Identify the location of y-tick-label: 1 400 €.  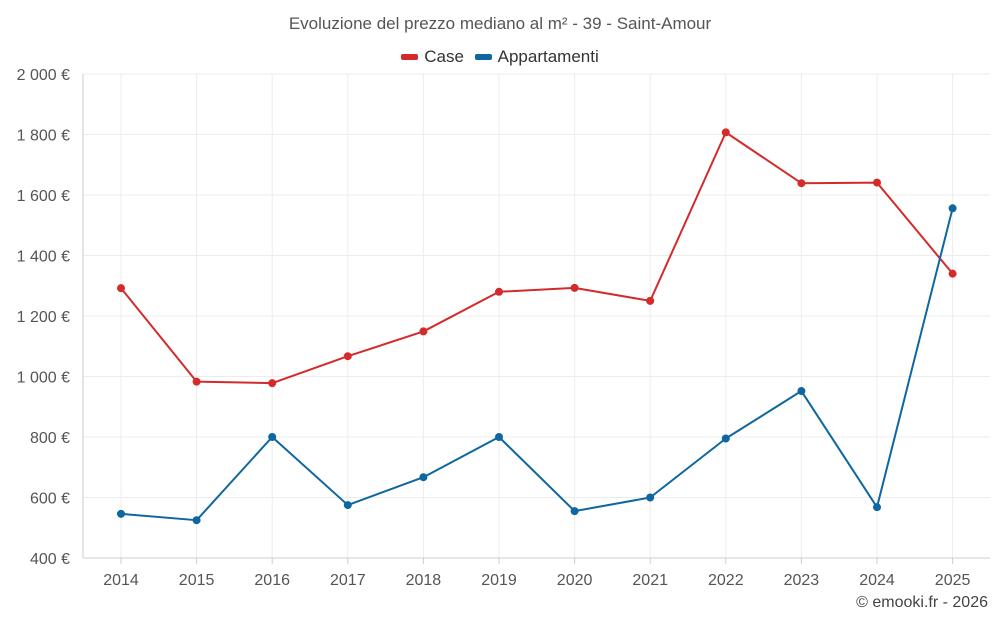
(43, 257).